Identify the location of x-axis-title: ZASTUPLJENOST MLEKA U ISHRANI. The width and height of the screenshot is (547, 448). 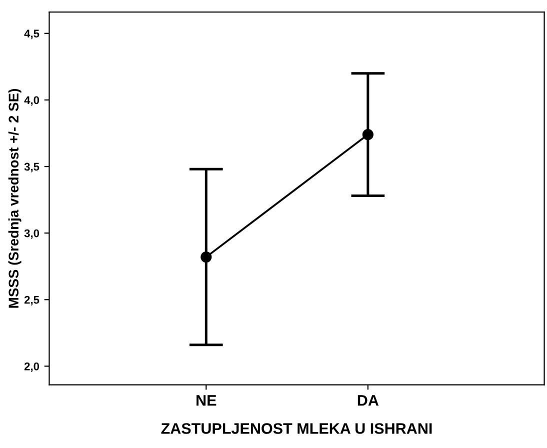
(296, 428).